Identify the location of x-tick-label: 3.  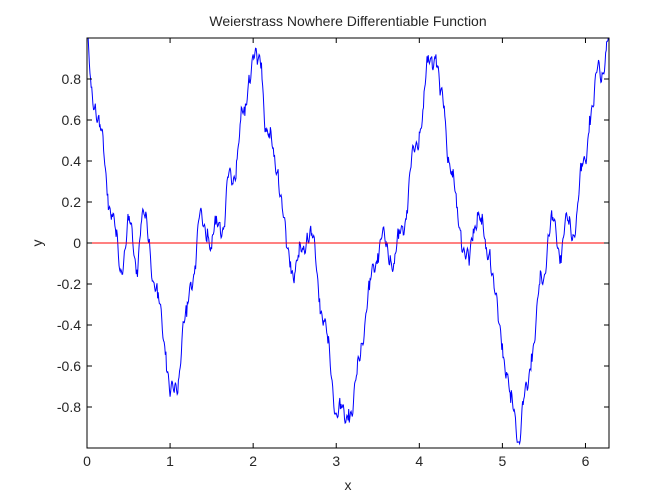
(336, 461).